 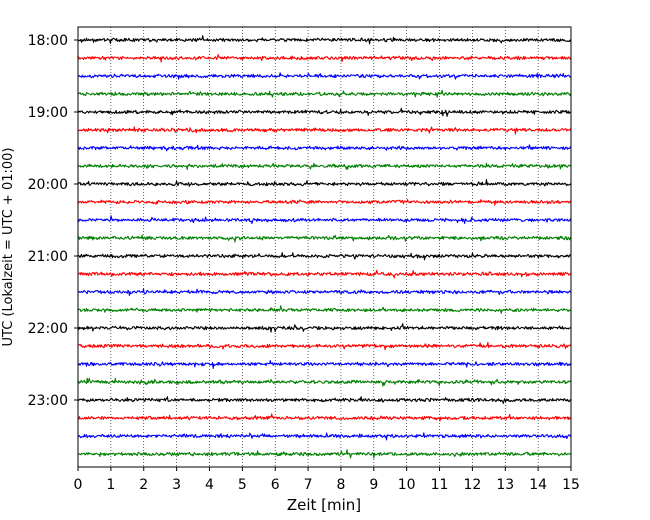 I want to click on x-tick-label-3: 3, so click(x=176, y=485).